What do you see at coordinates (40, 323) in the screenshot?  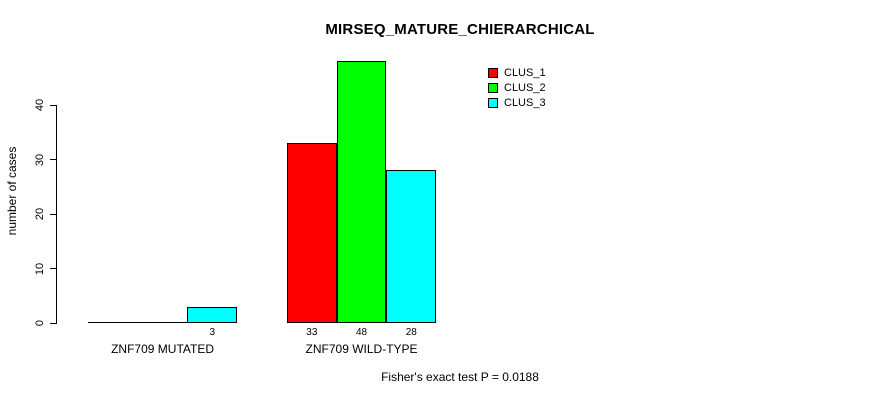 I see `y-tick-label: 0` at bounding box center [40, 323].